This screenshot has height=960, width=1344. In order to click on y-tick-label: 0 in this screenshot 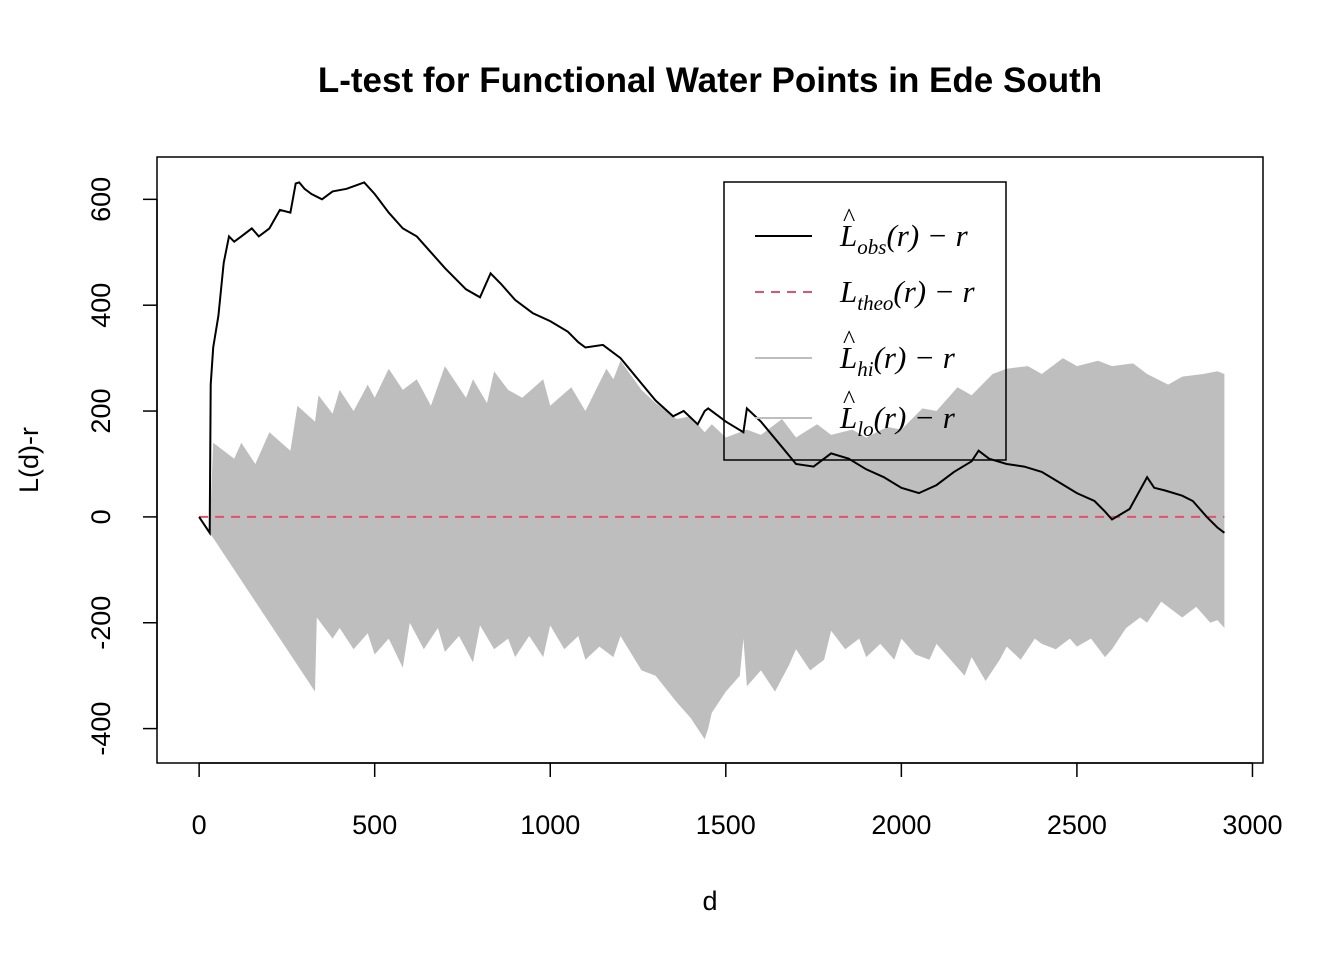, I will do `click(101, 516)`.